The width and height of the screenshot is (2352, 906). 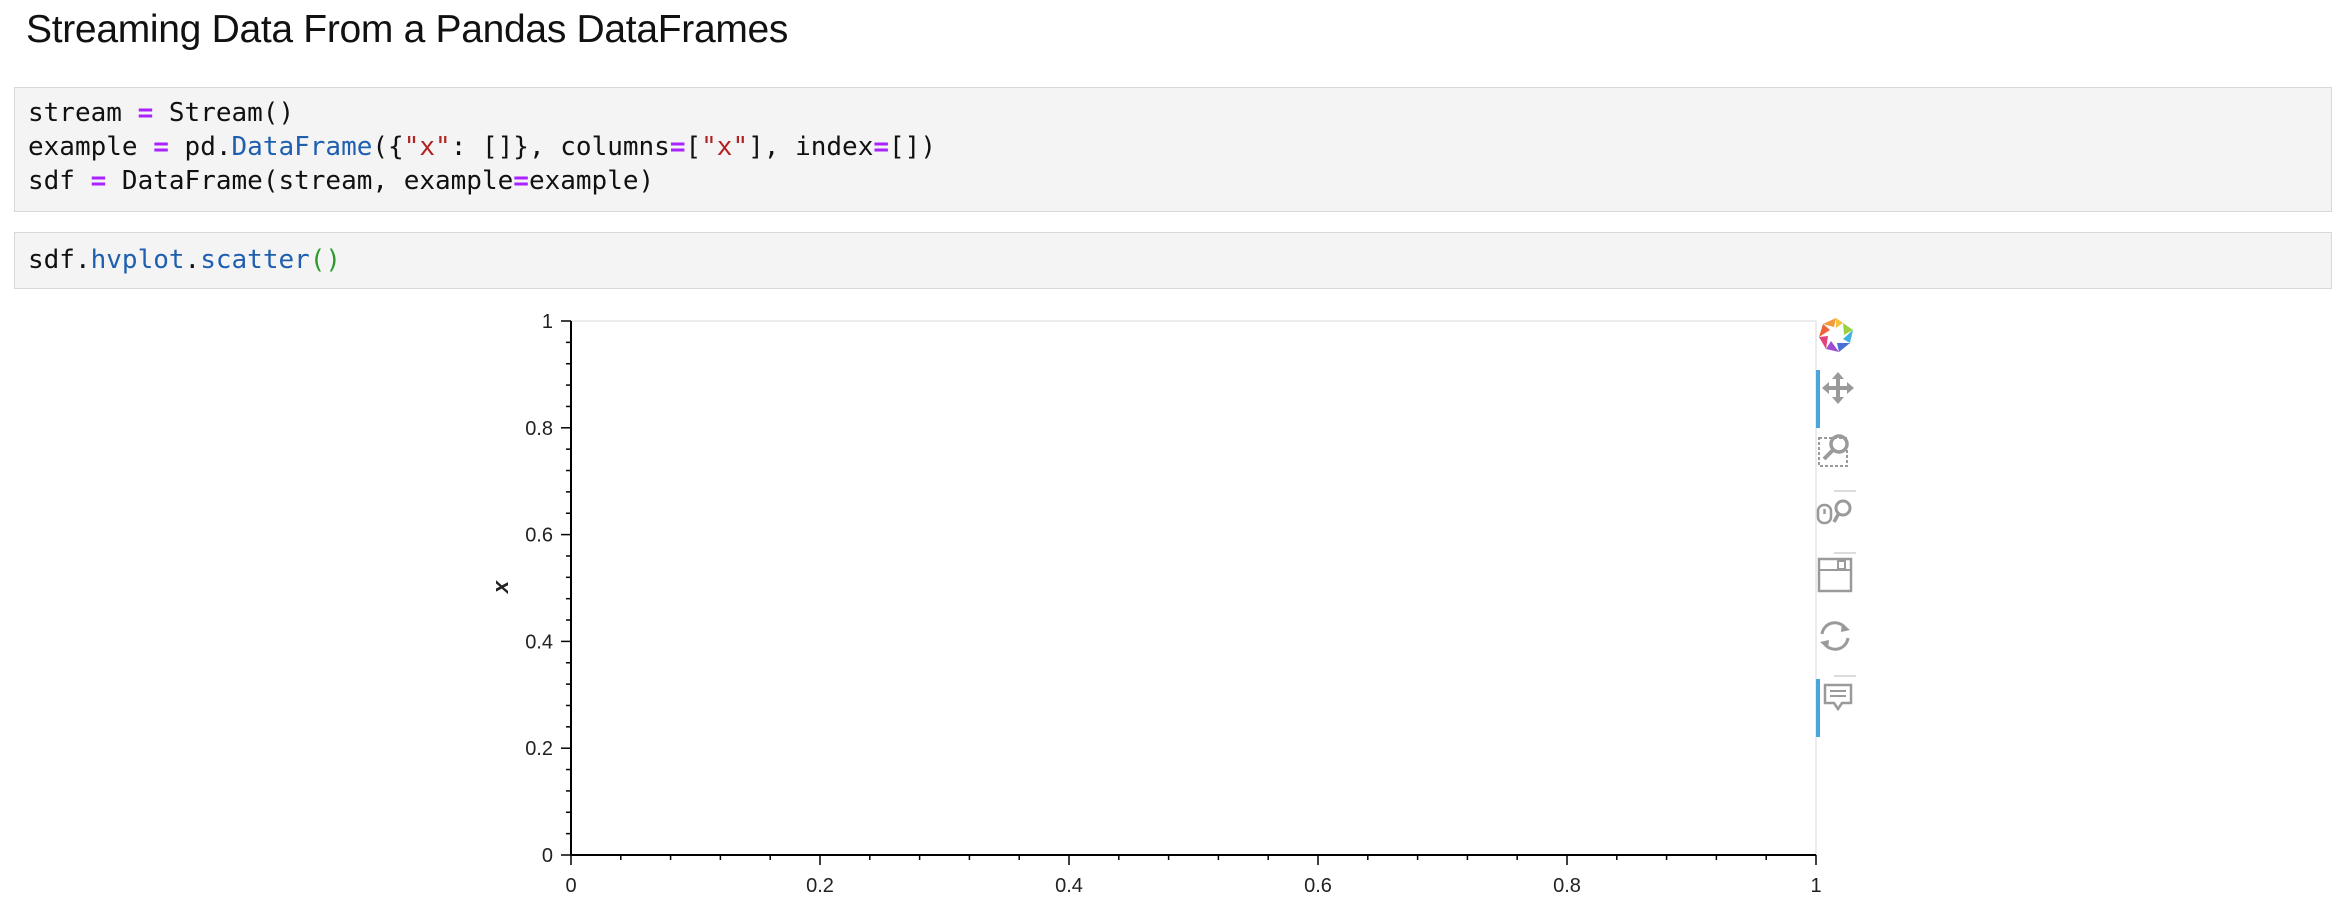 I want to click on x-tick-label: 0.2, so click(x=820, y=886).